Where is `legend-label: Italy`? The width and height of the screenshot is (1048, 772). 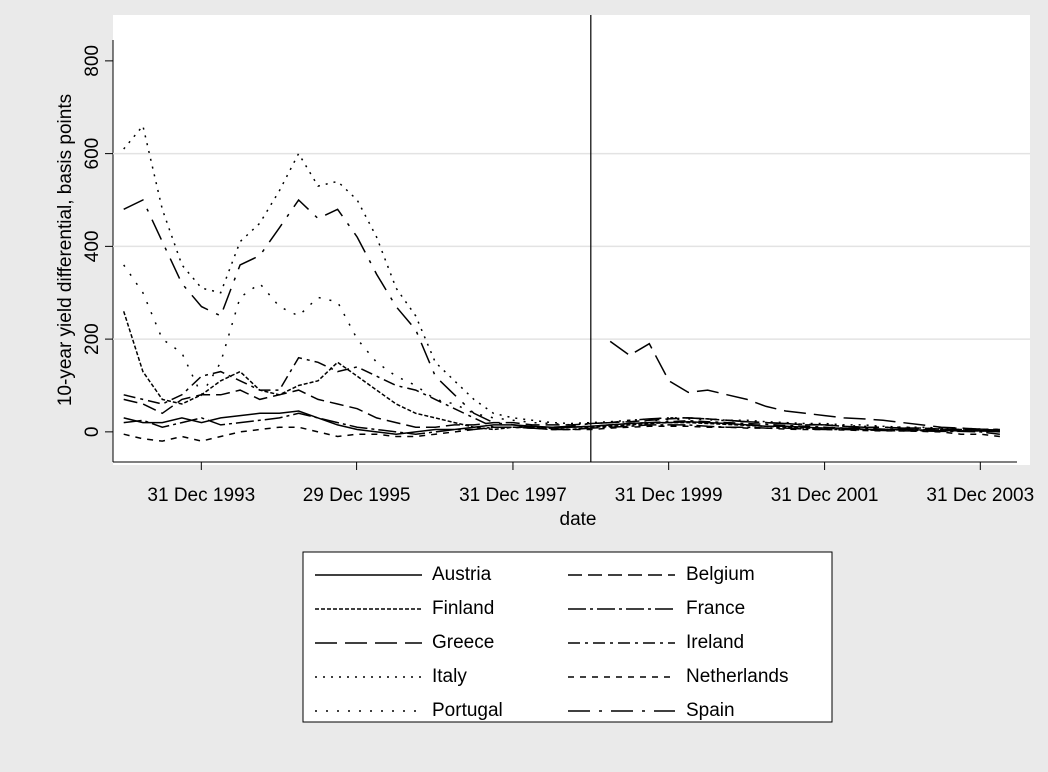
legend-label: Italy is located at coordinates (449, 676).